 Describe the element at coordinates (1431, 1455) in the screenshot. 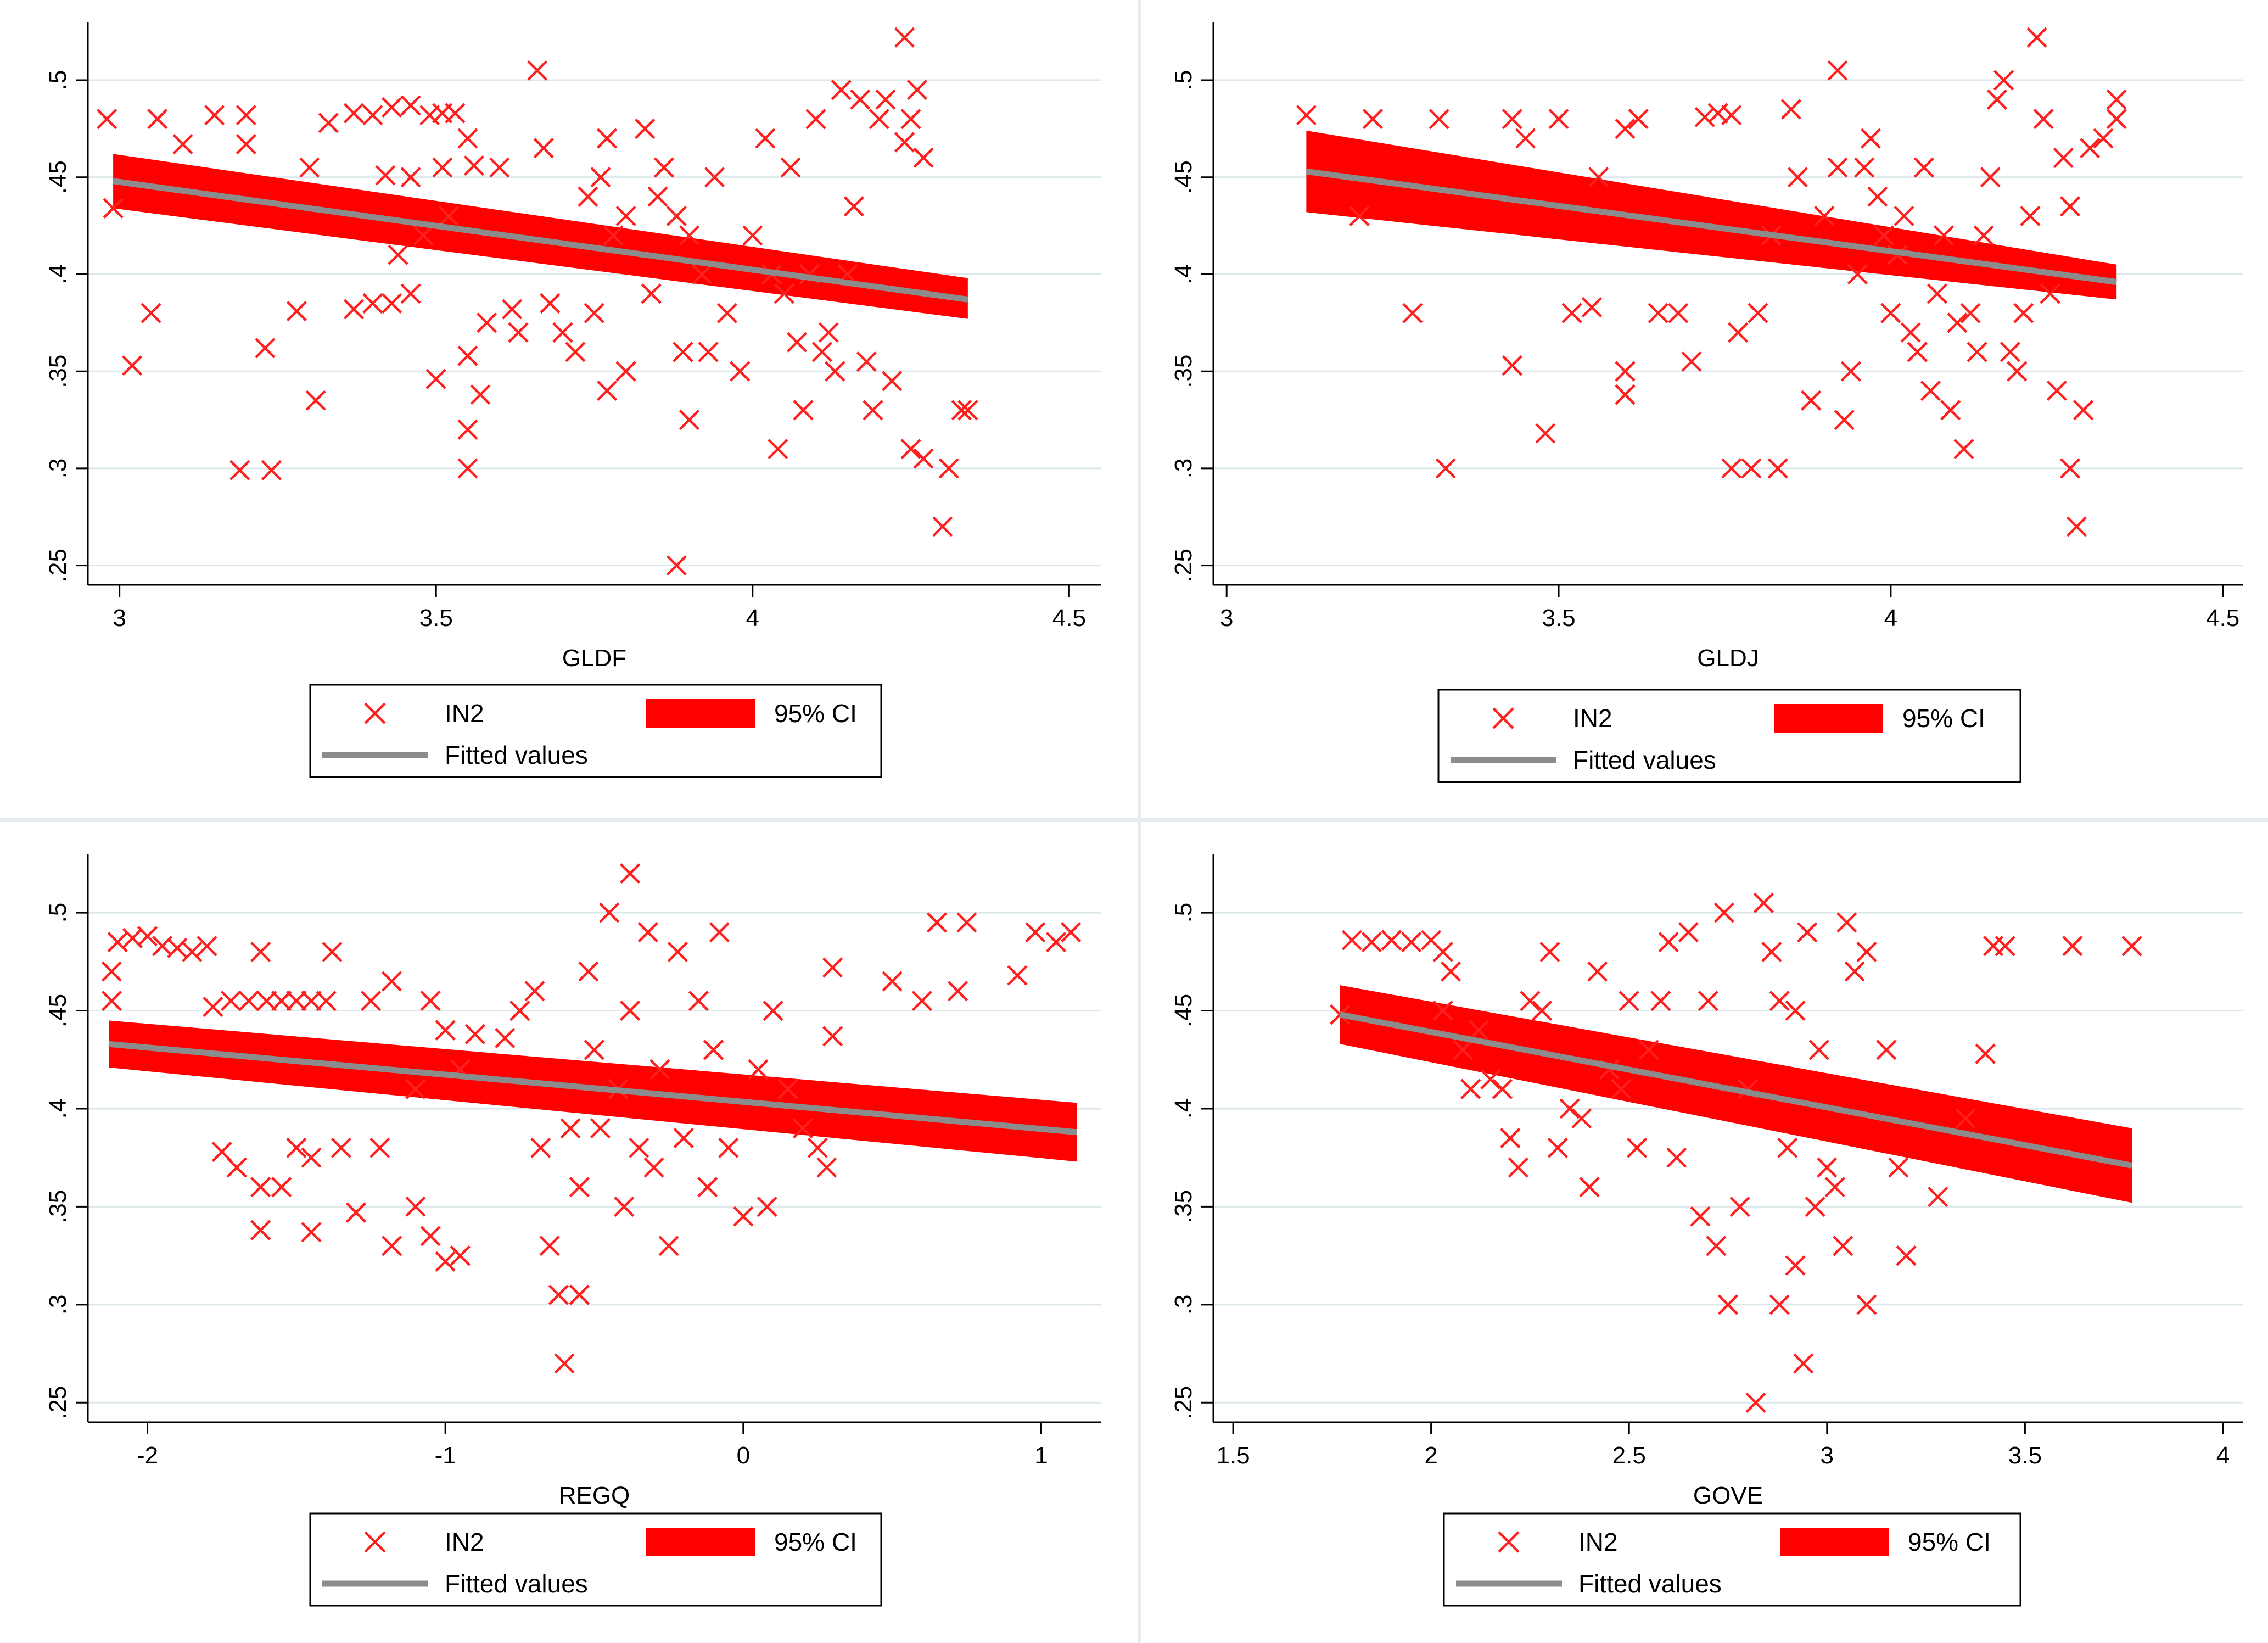

I see `x-tick-label: 2` at that location.